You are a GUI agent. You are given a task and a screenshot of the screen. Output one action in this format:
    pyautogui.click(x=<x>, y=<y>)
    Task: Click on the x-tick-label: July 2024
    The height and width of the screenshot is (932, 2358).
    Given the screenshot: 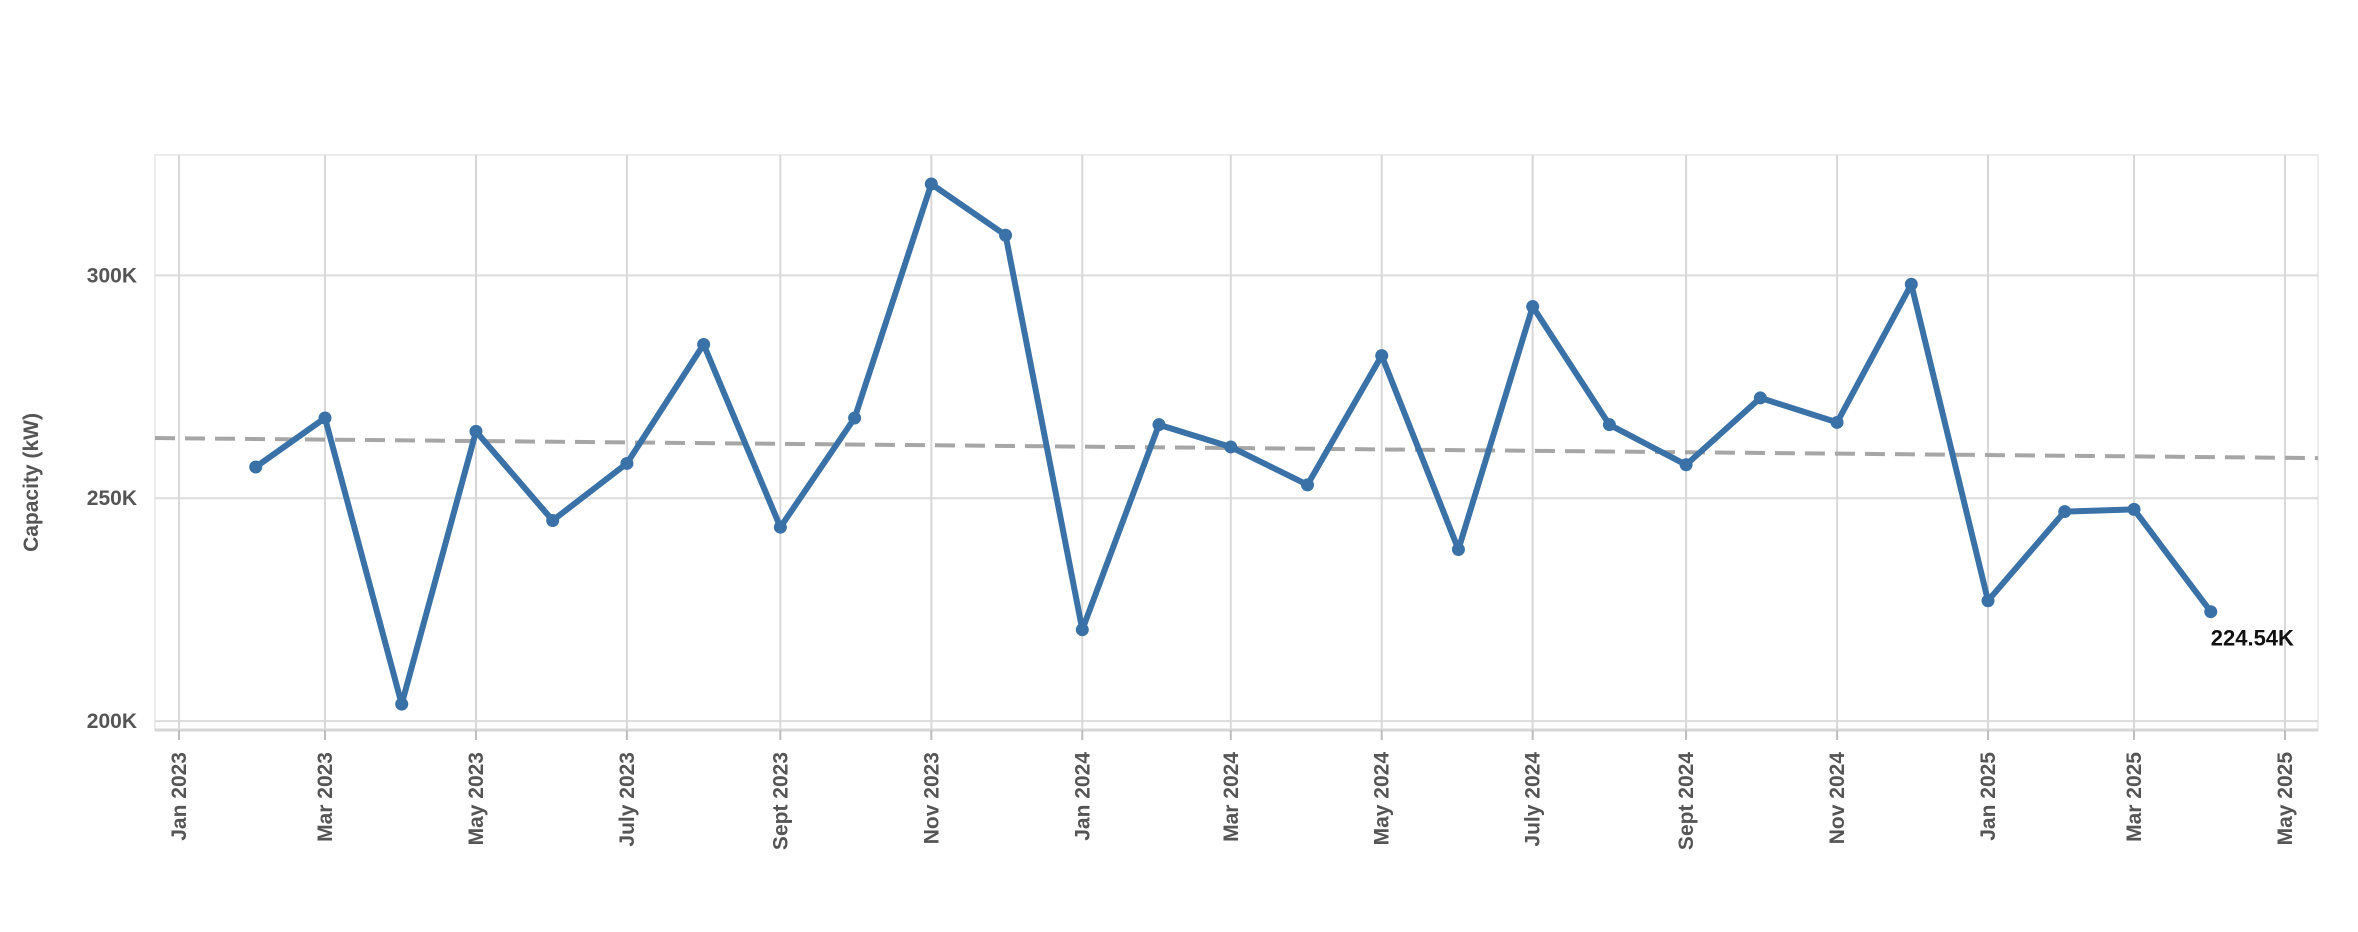 What is the action you would take?
    pyautogui.click(x=1533, y=799)
    